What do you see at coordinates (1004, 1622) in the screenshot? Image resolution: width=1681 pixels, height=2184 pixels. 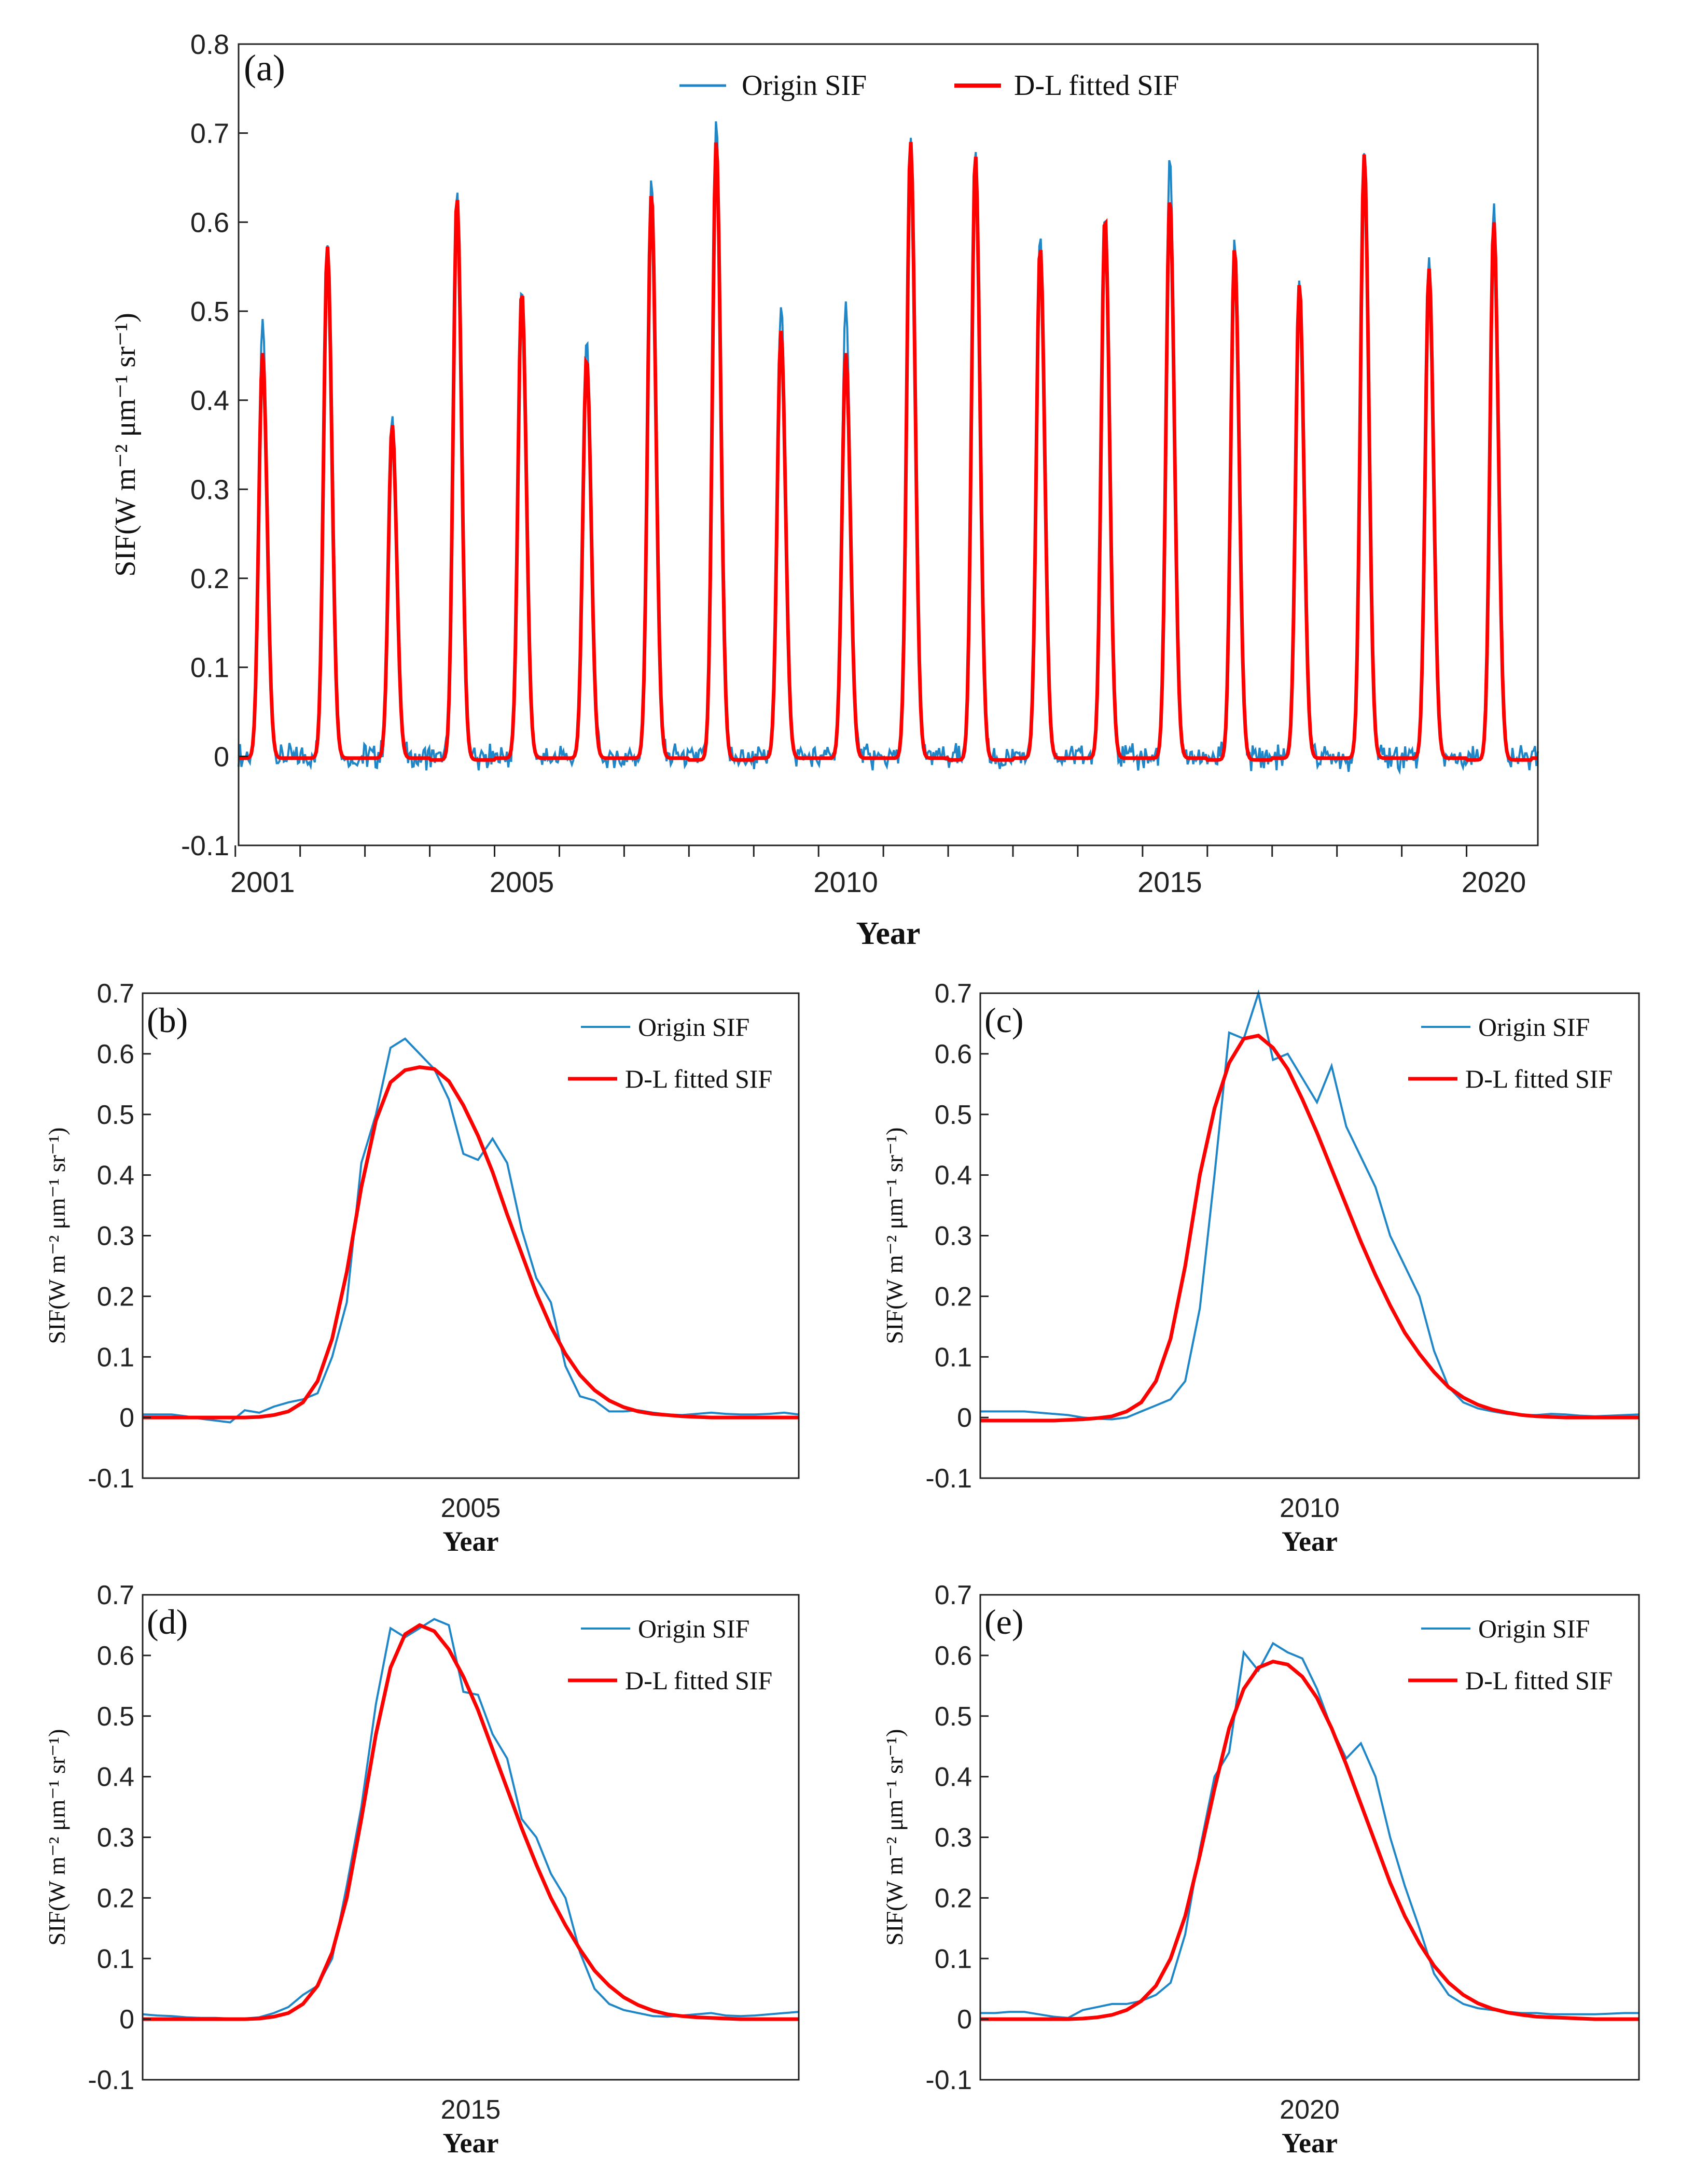 I see `panel-label: (e)` at bounding box center [1004, 1622].